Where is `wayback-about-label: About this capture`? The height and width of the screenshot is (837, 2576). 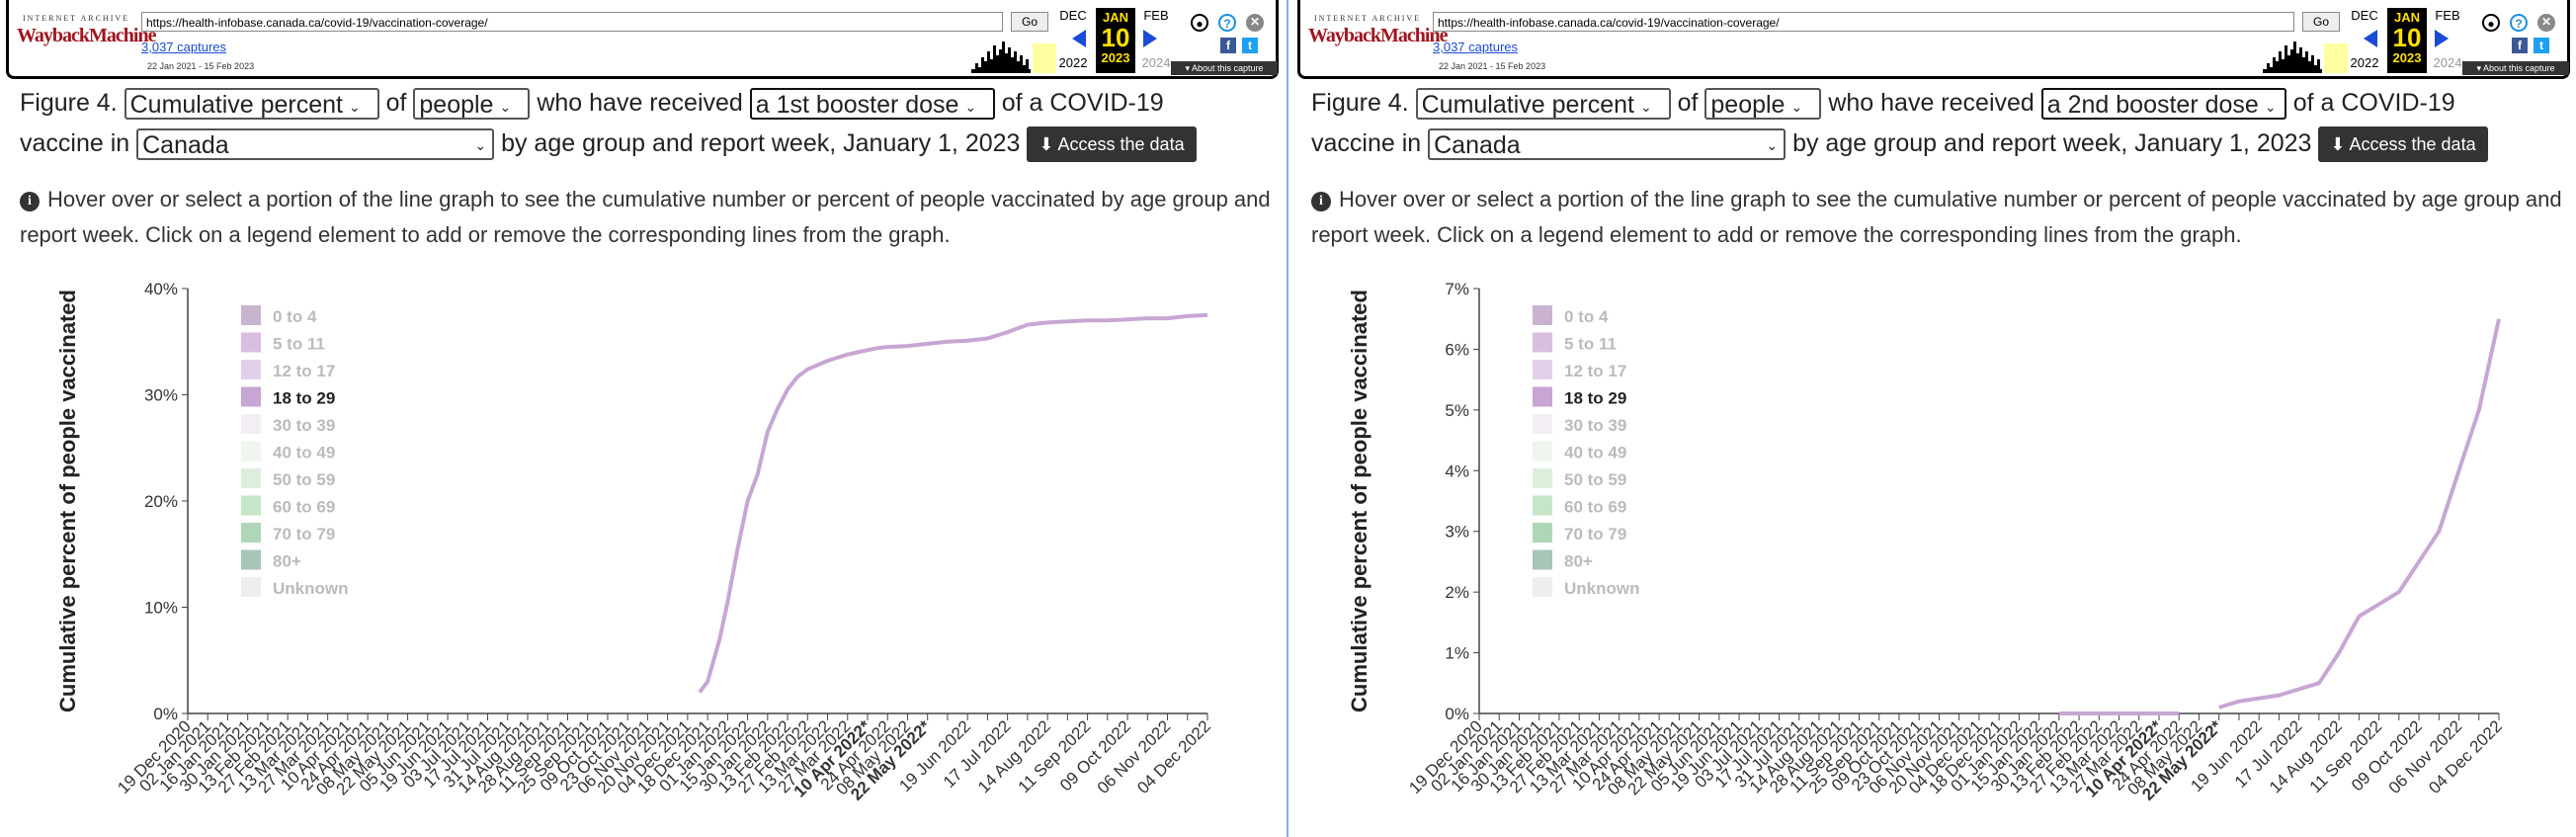
wayback-about-label: About this capture is located at coordinates (2518, 68).